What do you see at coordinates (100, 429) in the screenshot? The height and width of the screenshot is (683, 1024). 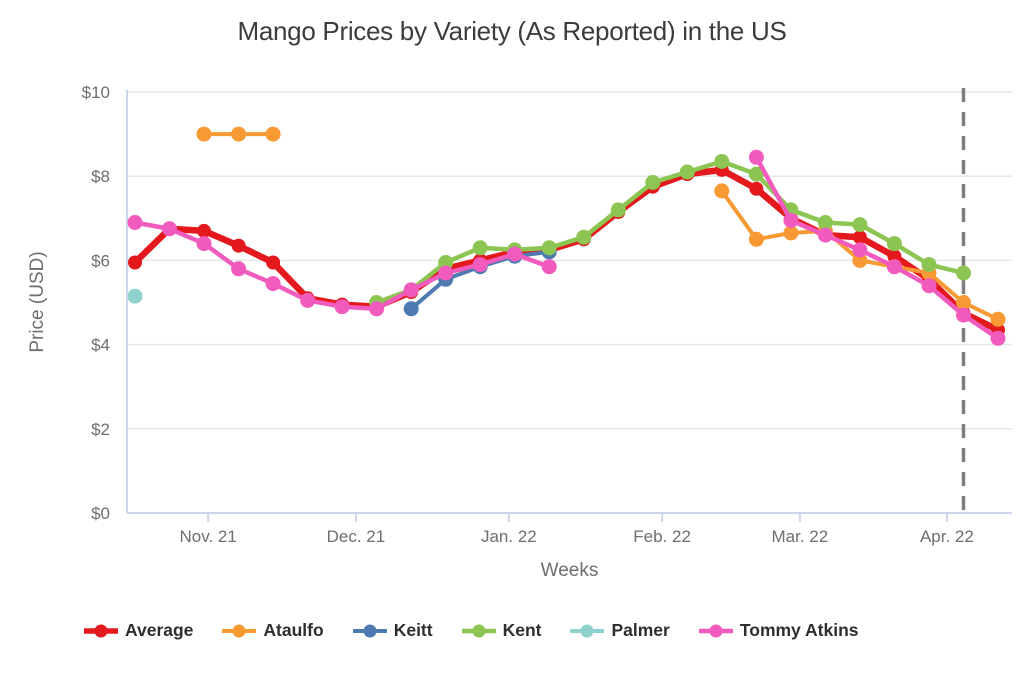 I see `y-tick-label: $2` at bounding box center [100, 429].